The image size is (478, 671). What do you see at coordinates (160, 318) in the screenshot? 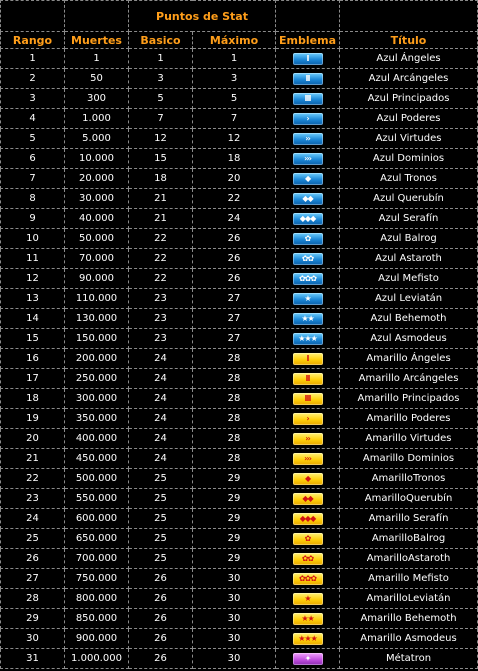
I see `basic-cell: 23` at bounding box center [160, 318].